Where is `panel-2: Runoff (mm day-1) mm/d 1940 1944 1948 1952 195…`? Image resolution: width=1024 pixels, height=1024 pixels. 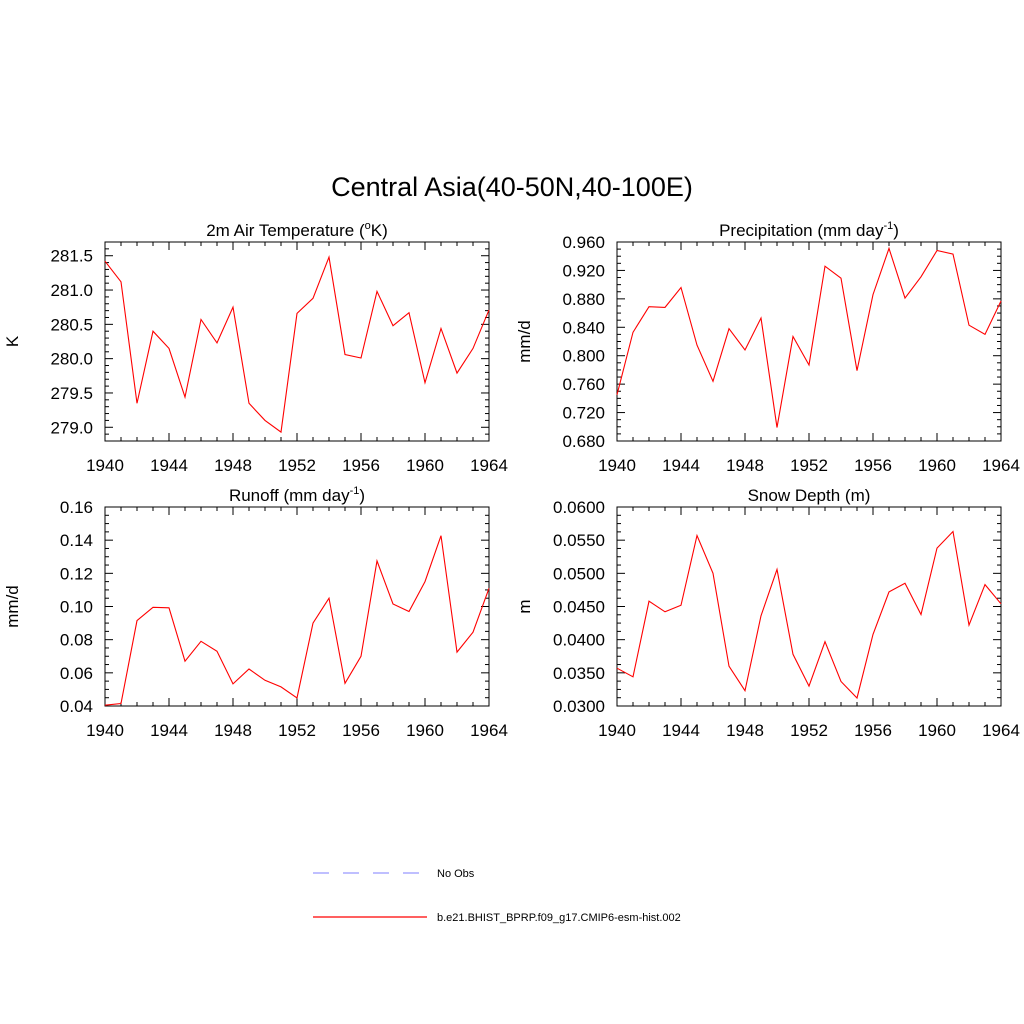 panel-2: Runoff (mm day-1) mm/d 1940 1944 1948 1952 195… is located at coordinates (255, 612).